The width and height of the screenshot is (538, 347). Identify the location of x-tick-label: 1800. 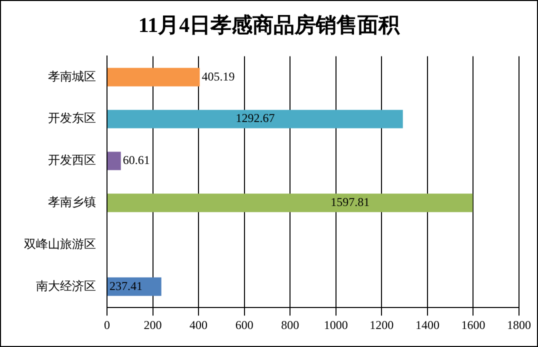
(519, 325).